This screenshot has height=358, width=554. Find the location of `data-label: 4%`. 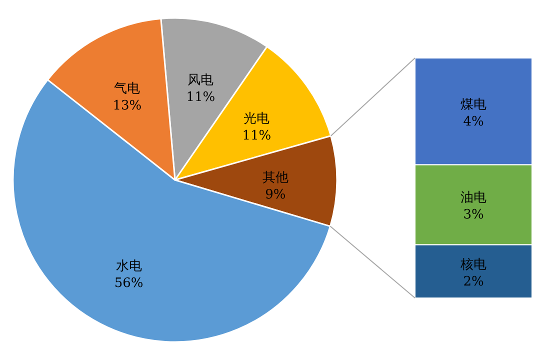

data-label: 4% is located at coordinates (473, 122).